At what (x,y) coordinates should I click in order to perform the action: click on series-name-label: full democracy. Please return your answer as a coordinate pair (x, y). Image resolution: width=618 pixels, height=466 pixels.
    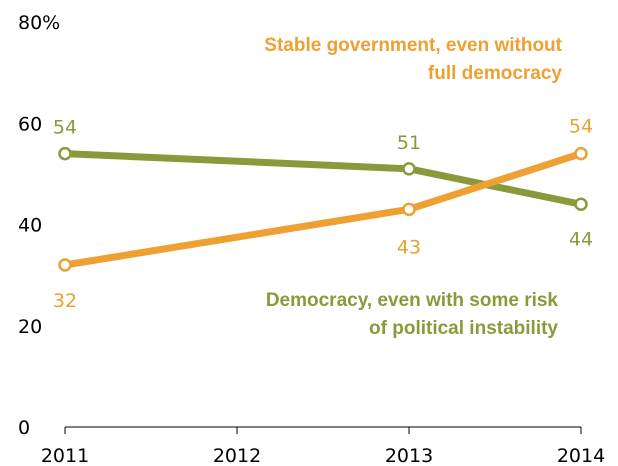
    Looking at the image, I should click on (495, 73).